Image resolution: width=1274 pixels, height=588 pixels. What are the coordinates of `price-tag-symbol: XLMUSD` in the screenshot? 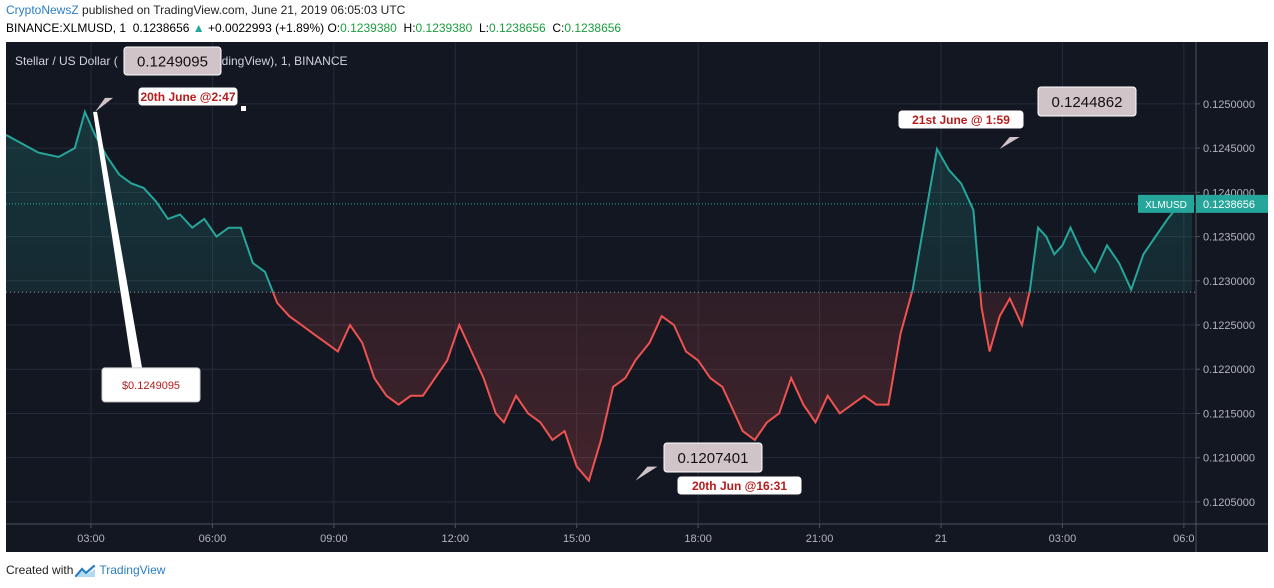 It's located at (1166, 205).